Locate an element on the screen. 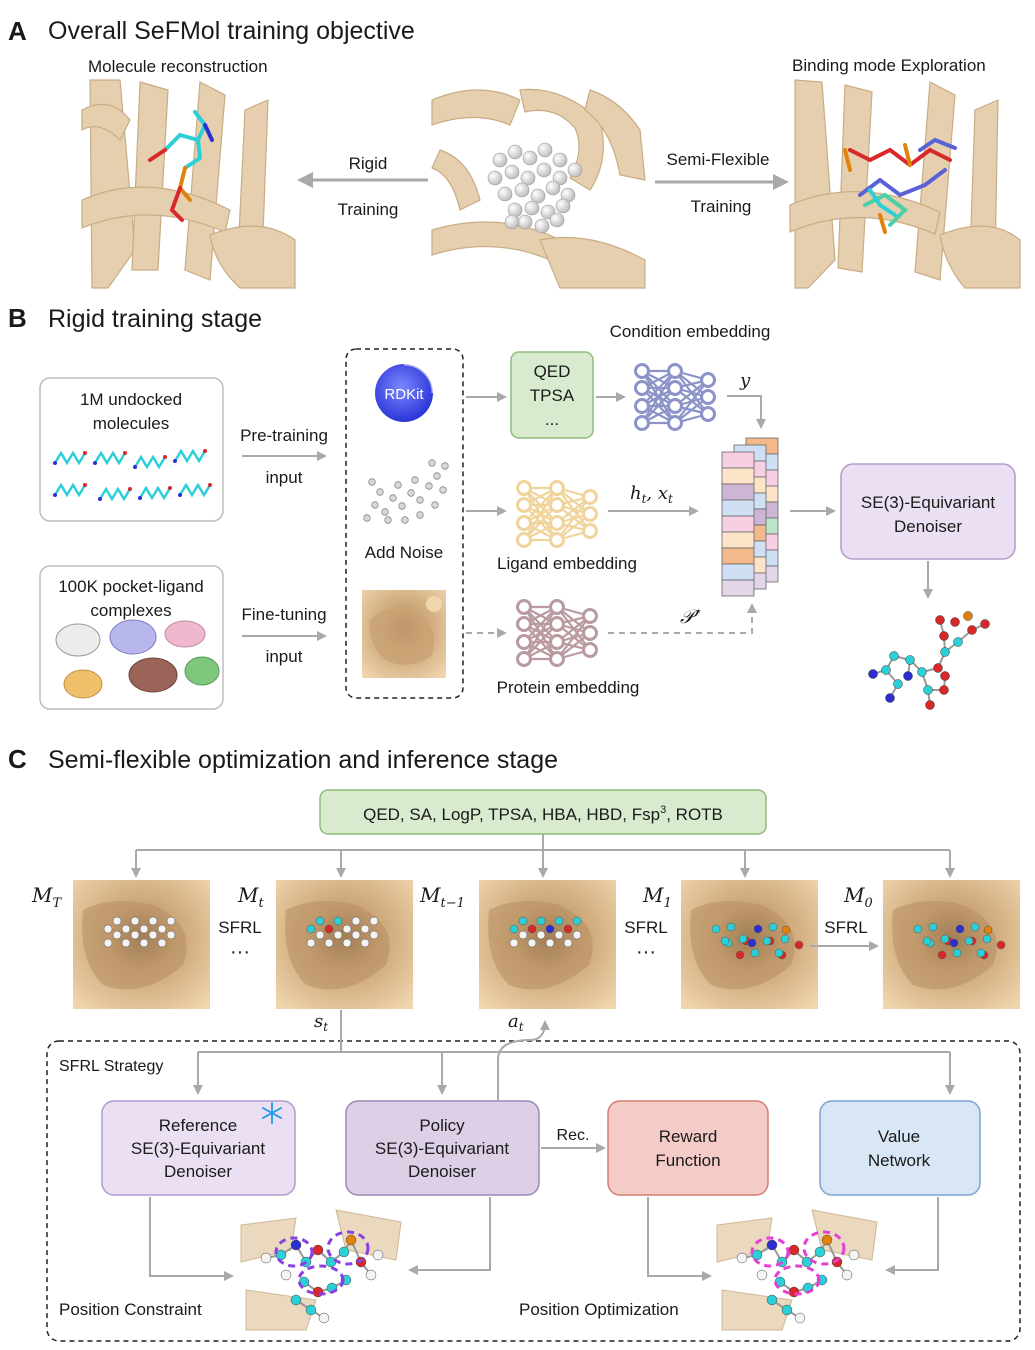 Image resolution: width=1035 pixels, height=1350 pixels. protein-blob-thumbnails is located at coordinates (137, 659).